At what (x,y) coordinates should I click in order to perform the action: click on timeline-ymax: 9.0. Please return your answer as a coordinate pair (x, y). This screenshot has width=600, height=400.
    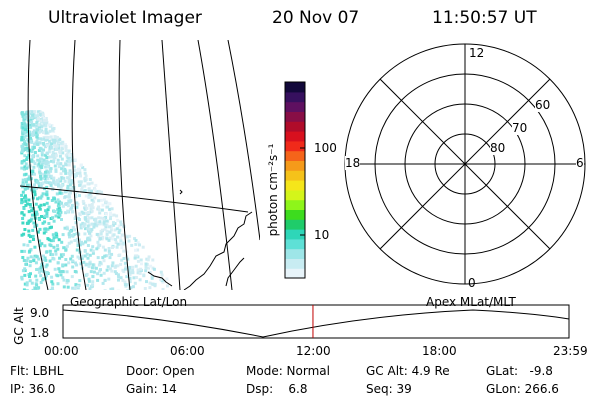
    Looking at the image, I should click on (40, 313).